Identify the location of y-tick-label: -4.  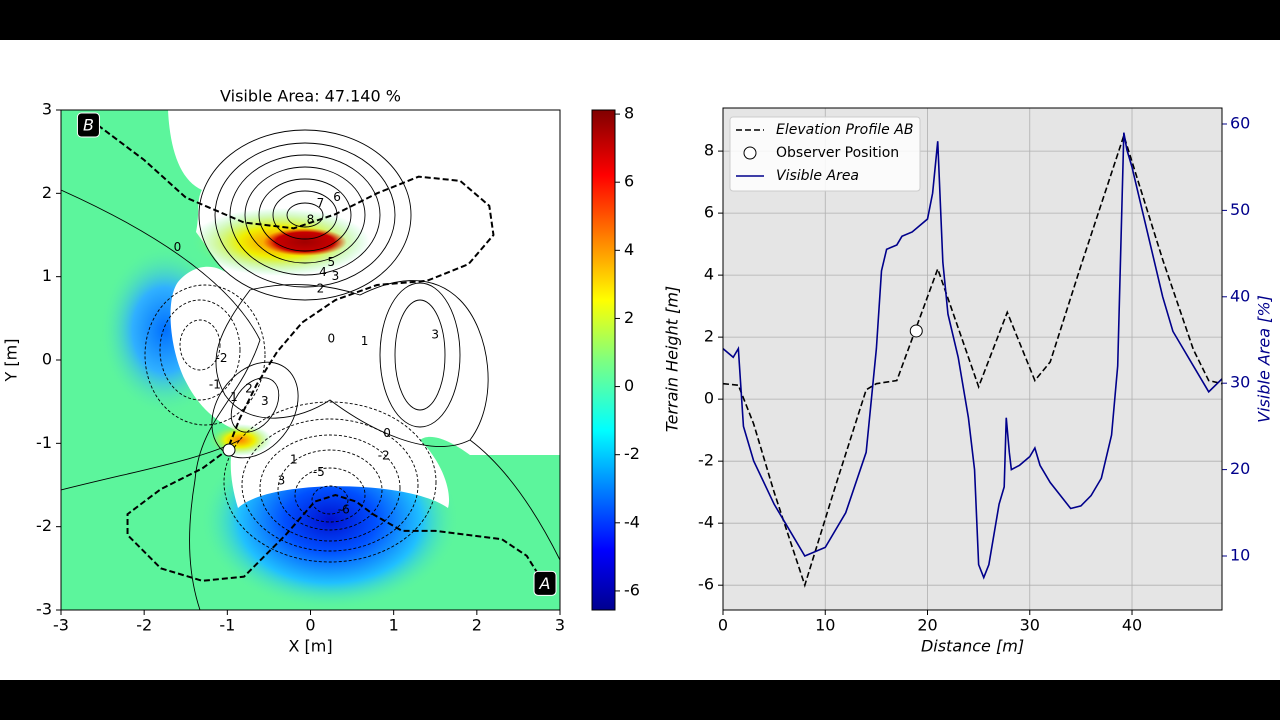
(706, 522).